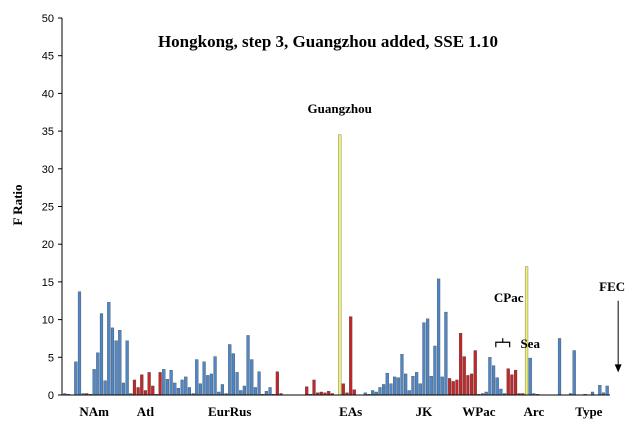 The image size is (629, 430). Describe the element at coordinates (425, 411) in the screenshot. I see `group-label: JK` at that location.